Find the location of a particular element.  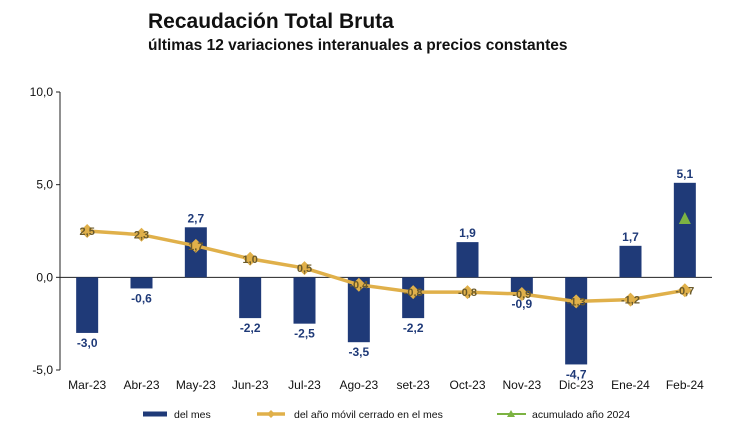

x-tick-label: Nov-23 is located at coordinates (521, 385).